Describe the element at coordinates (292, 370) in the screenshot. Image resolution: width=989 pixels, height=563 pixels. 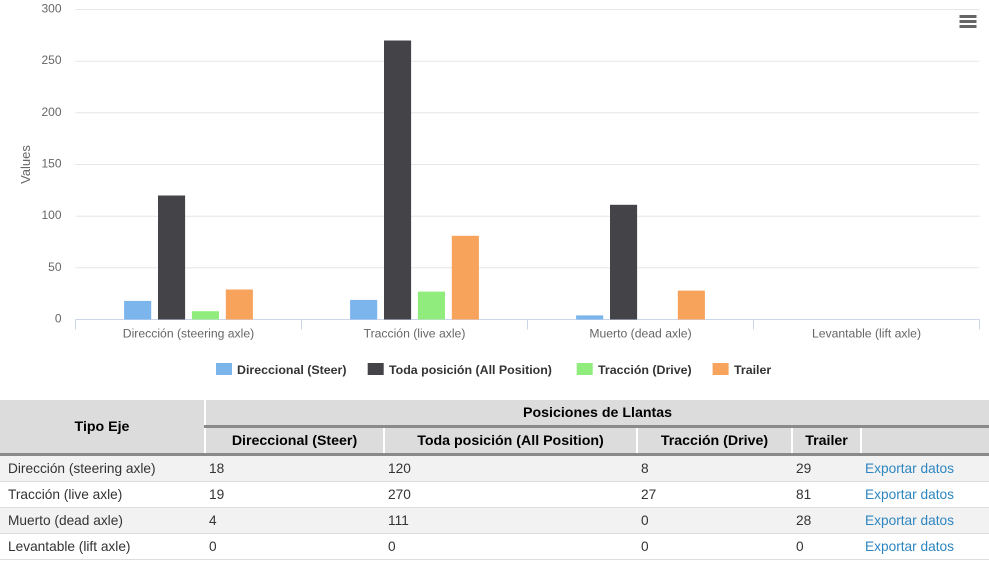
I see `svg-text: Direccional (Steer)` at that location.